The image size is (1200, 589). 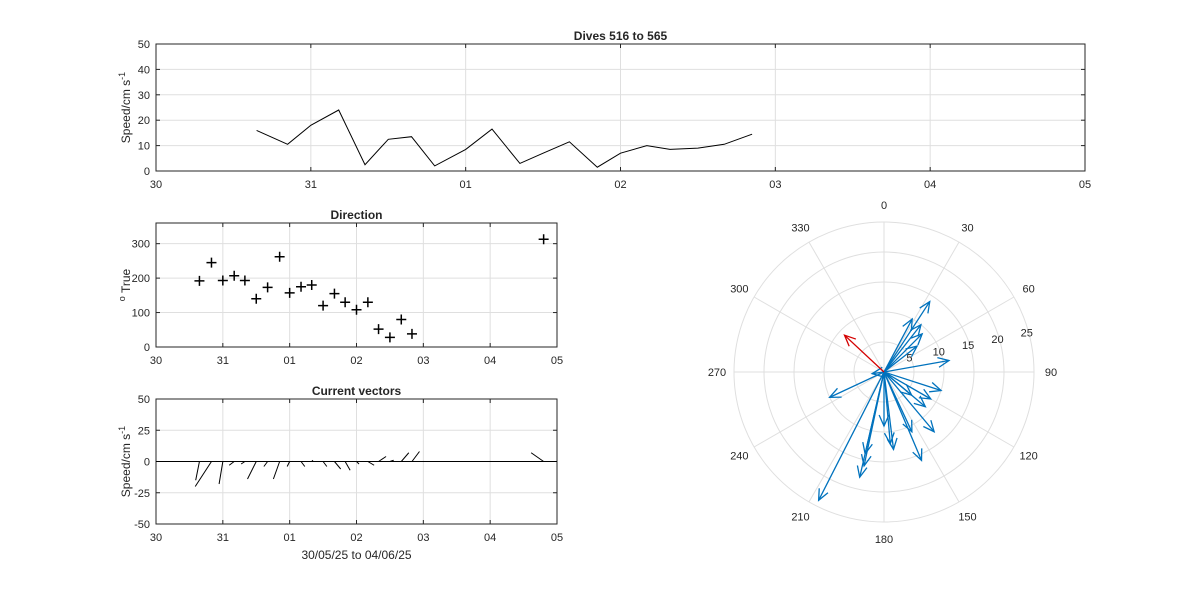 What do you see at coordinates (800, 518) in the screenshot?
I see `polar-angle-label: 210` at bounding box center [800, 518].